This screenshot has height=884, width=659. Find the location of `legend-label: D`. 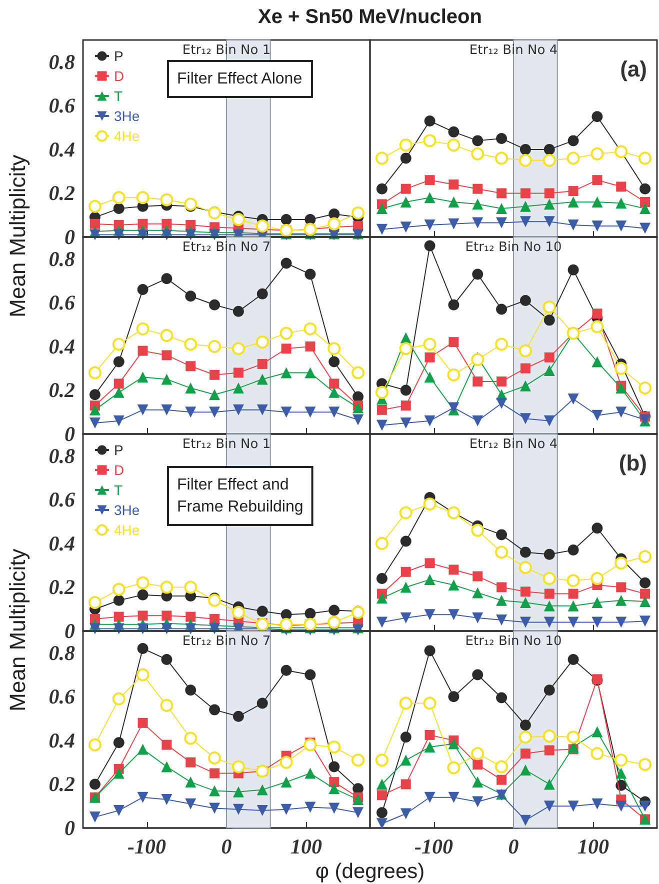

legend-label: D is located at coordinates (119, 76).